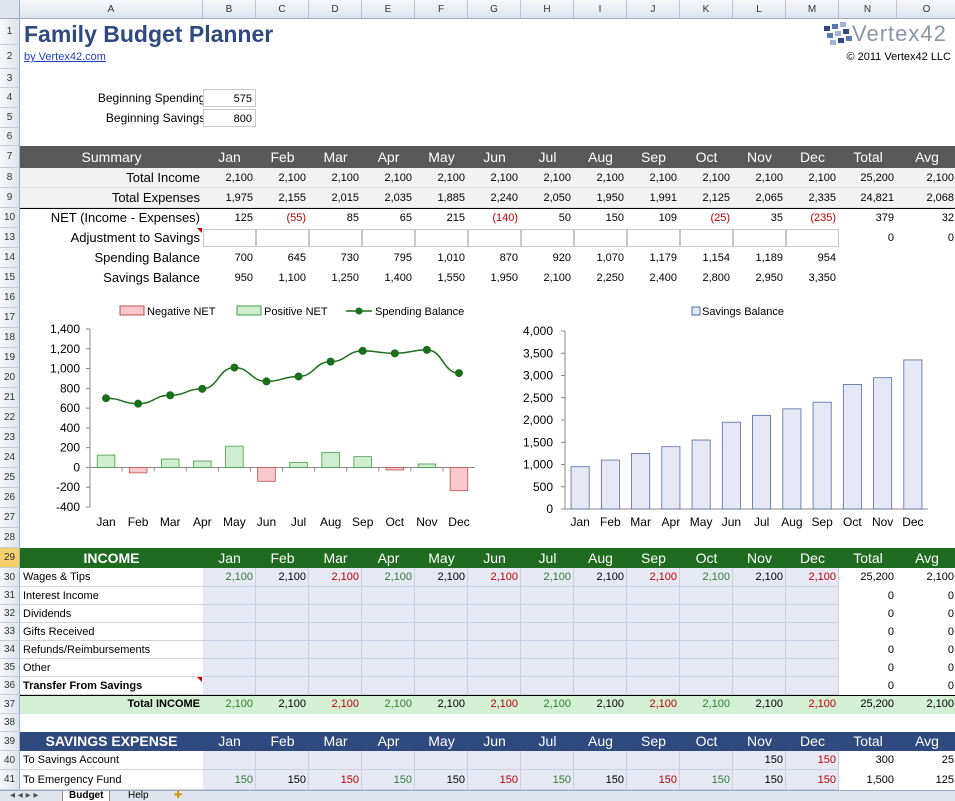 The width and height of the screenshot is (955, 801). What do you see at coordinates (10, 57) in the screenshot?
I see `row-header: 2` at bounding box center [10, 57].